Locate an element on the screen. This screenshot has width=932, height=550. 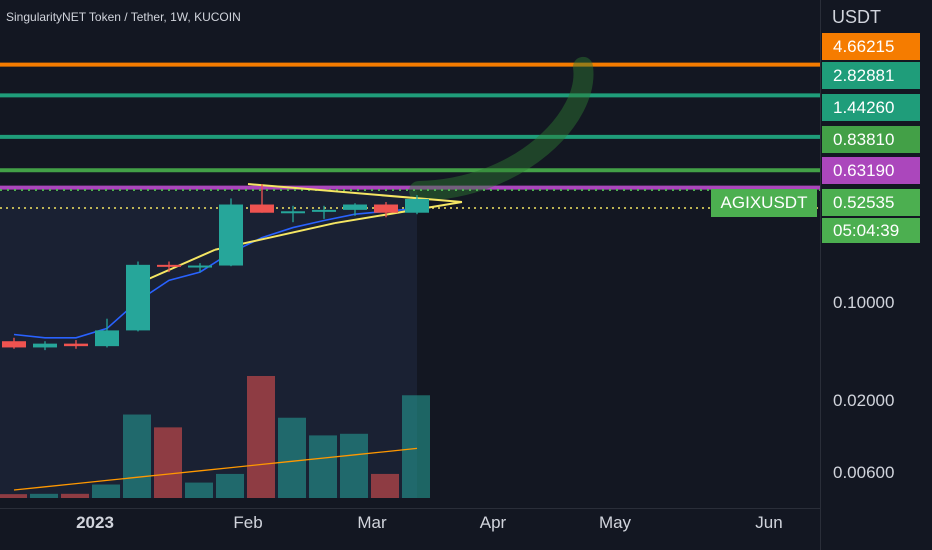
price-tick-label: 0.02000 is located at coordinates (864, 400).